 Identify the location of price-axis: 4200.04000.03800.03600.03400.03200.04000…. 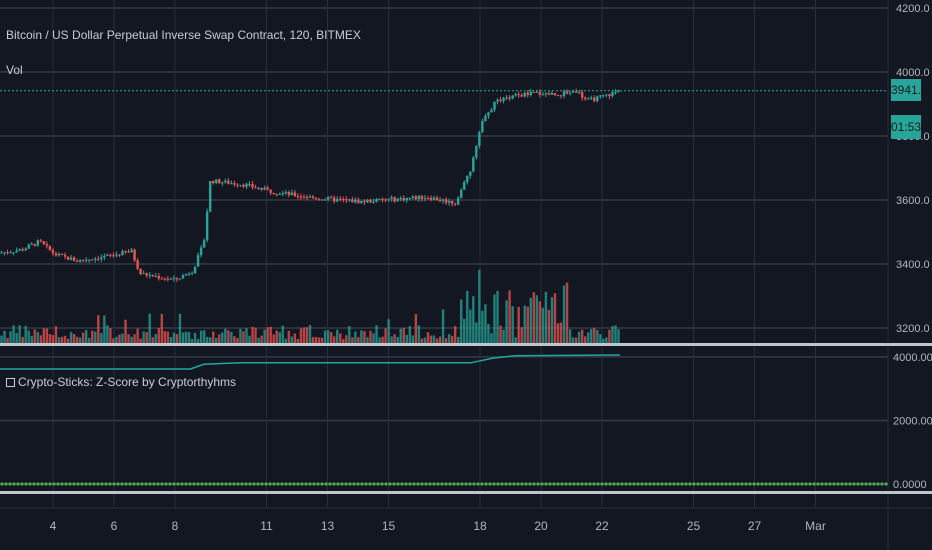
(912, 247).